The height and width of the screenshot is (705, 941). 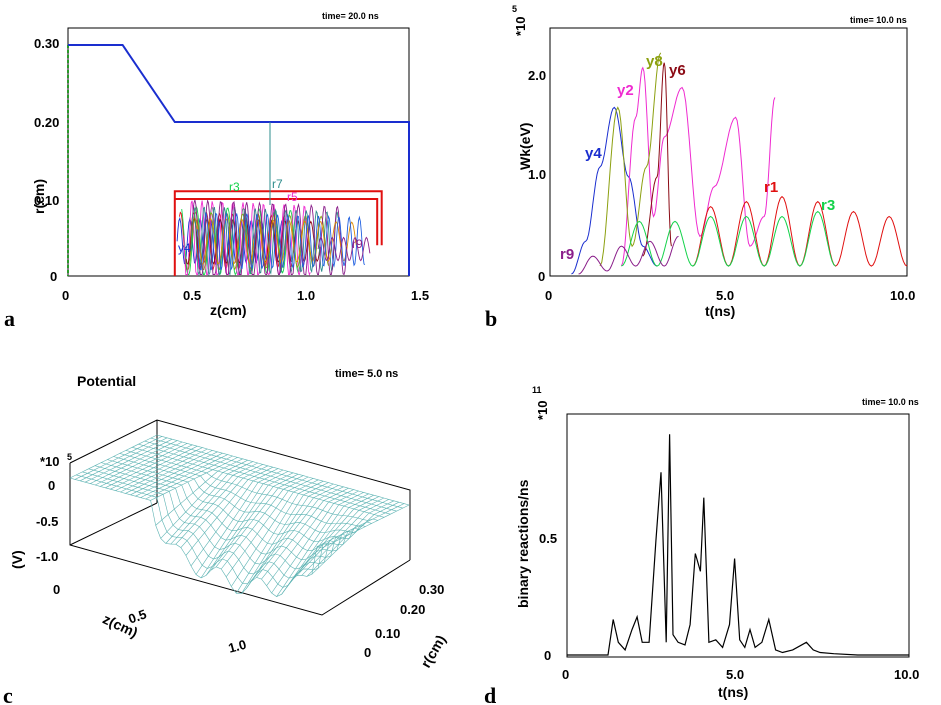 I want to click on panel-c-mesh-line-z16, so click(x=194, y=479).